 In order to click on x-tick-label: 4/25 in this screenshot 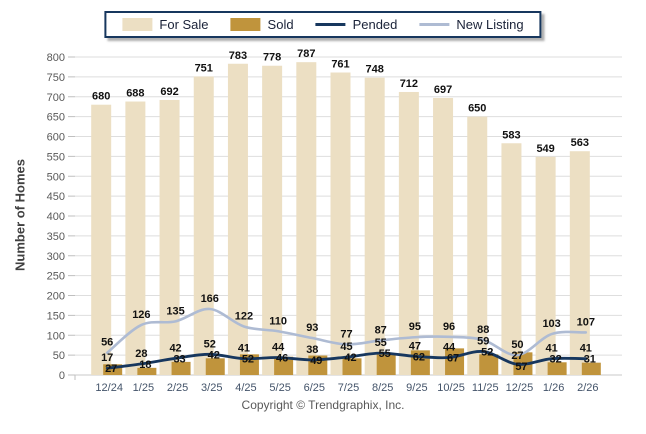, I will do `click(245, 388)`.